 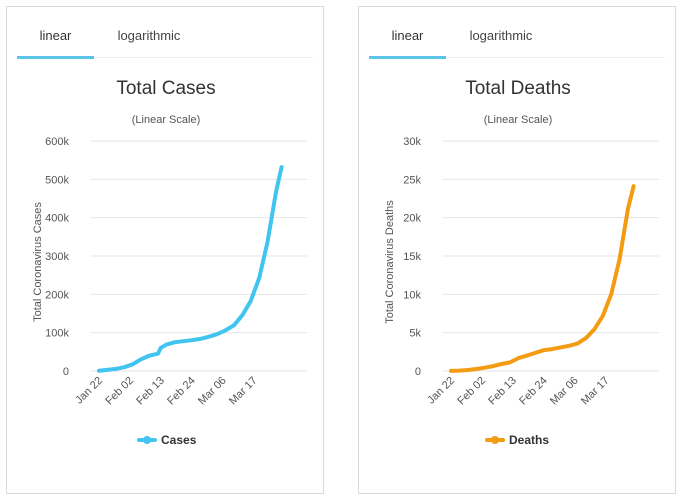 What do you see at coordinates (412, 180) in the screenshot?
I see `y-tick-label: 25k` at bounding box center [412, 180].